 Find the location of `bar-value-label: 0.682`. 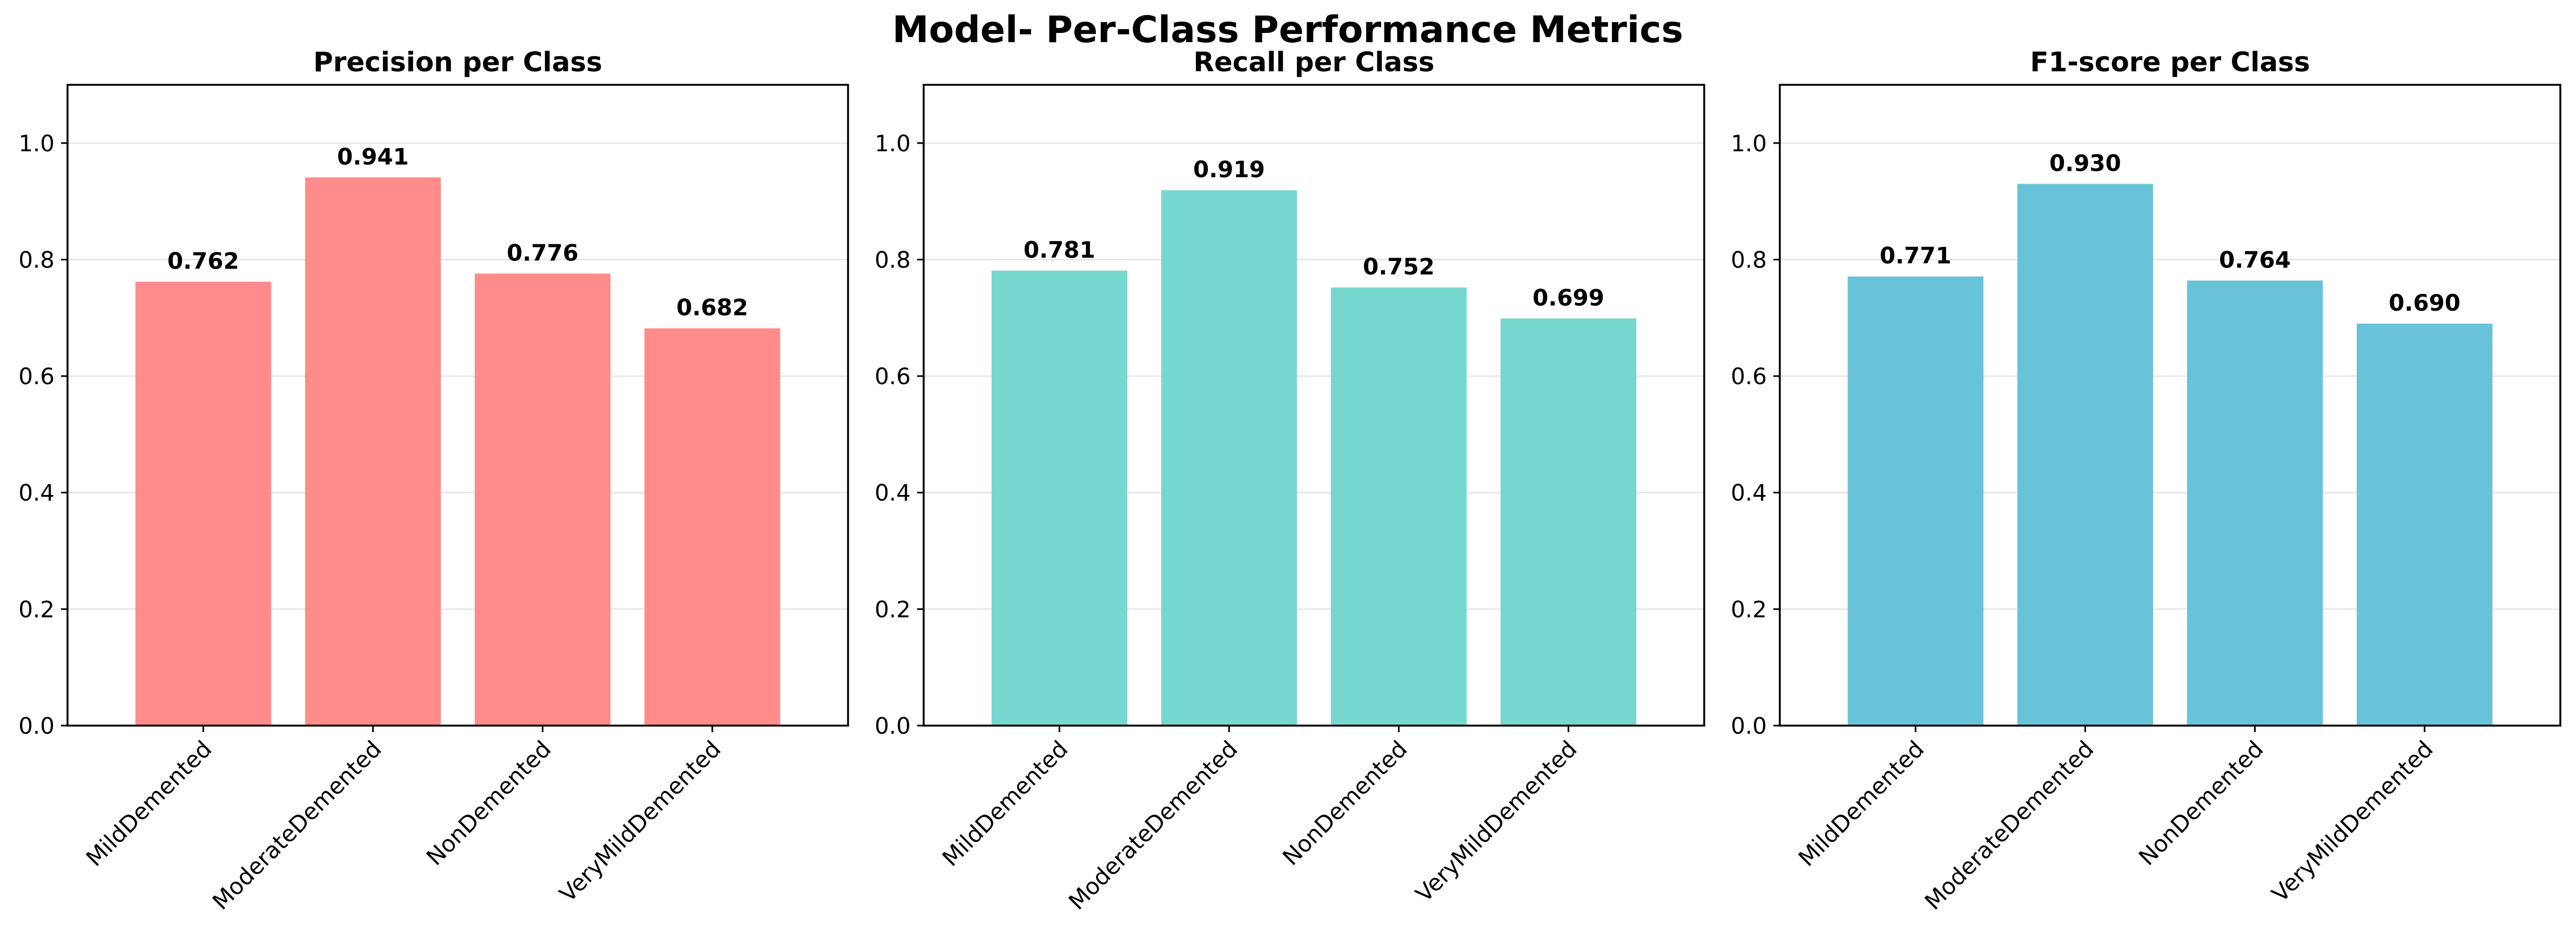

bar-value-label: 0.682 is located at coordinates (712, 307).